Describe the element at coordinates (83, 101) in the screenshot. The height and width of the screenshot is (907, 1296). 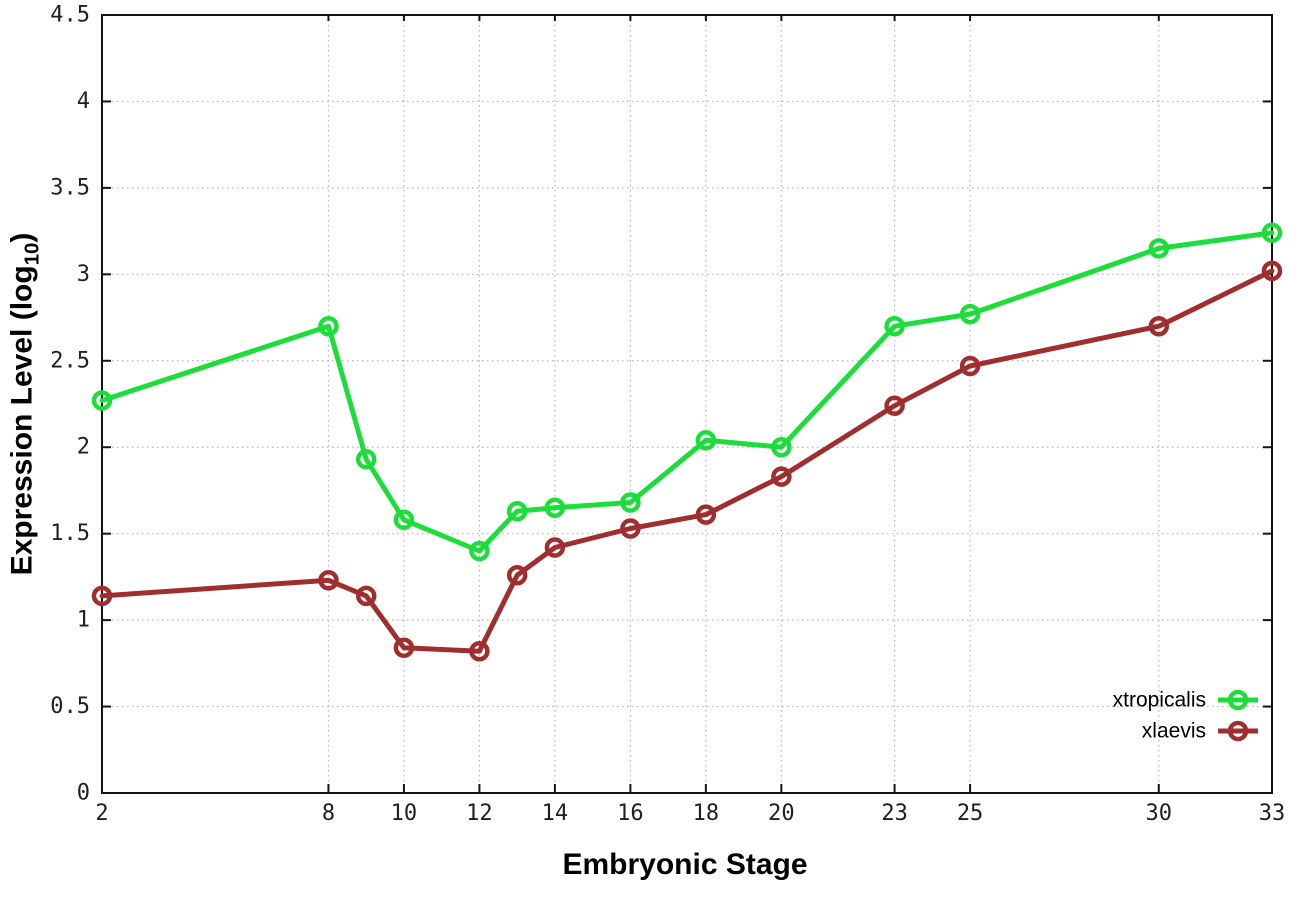
I see `y-tick-label: 4` at that location.